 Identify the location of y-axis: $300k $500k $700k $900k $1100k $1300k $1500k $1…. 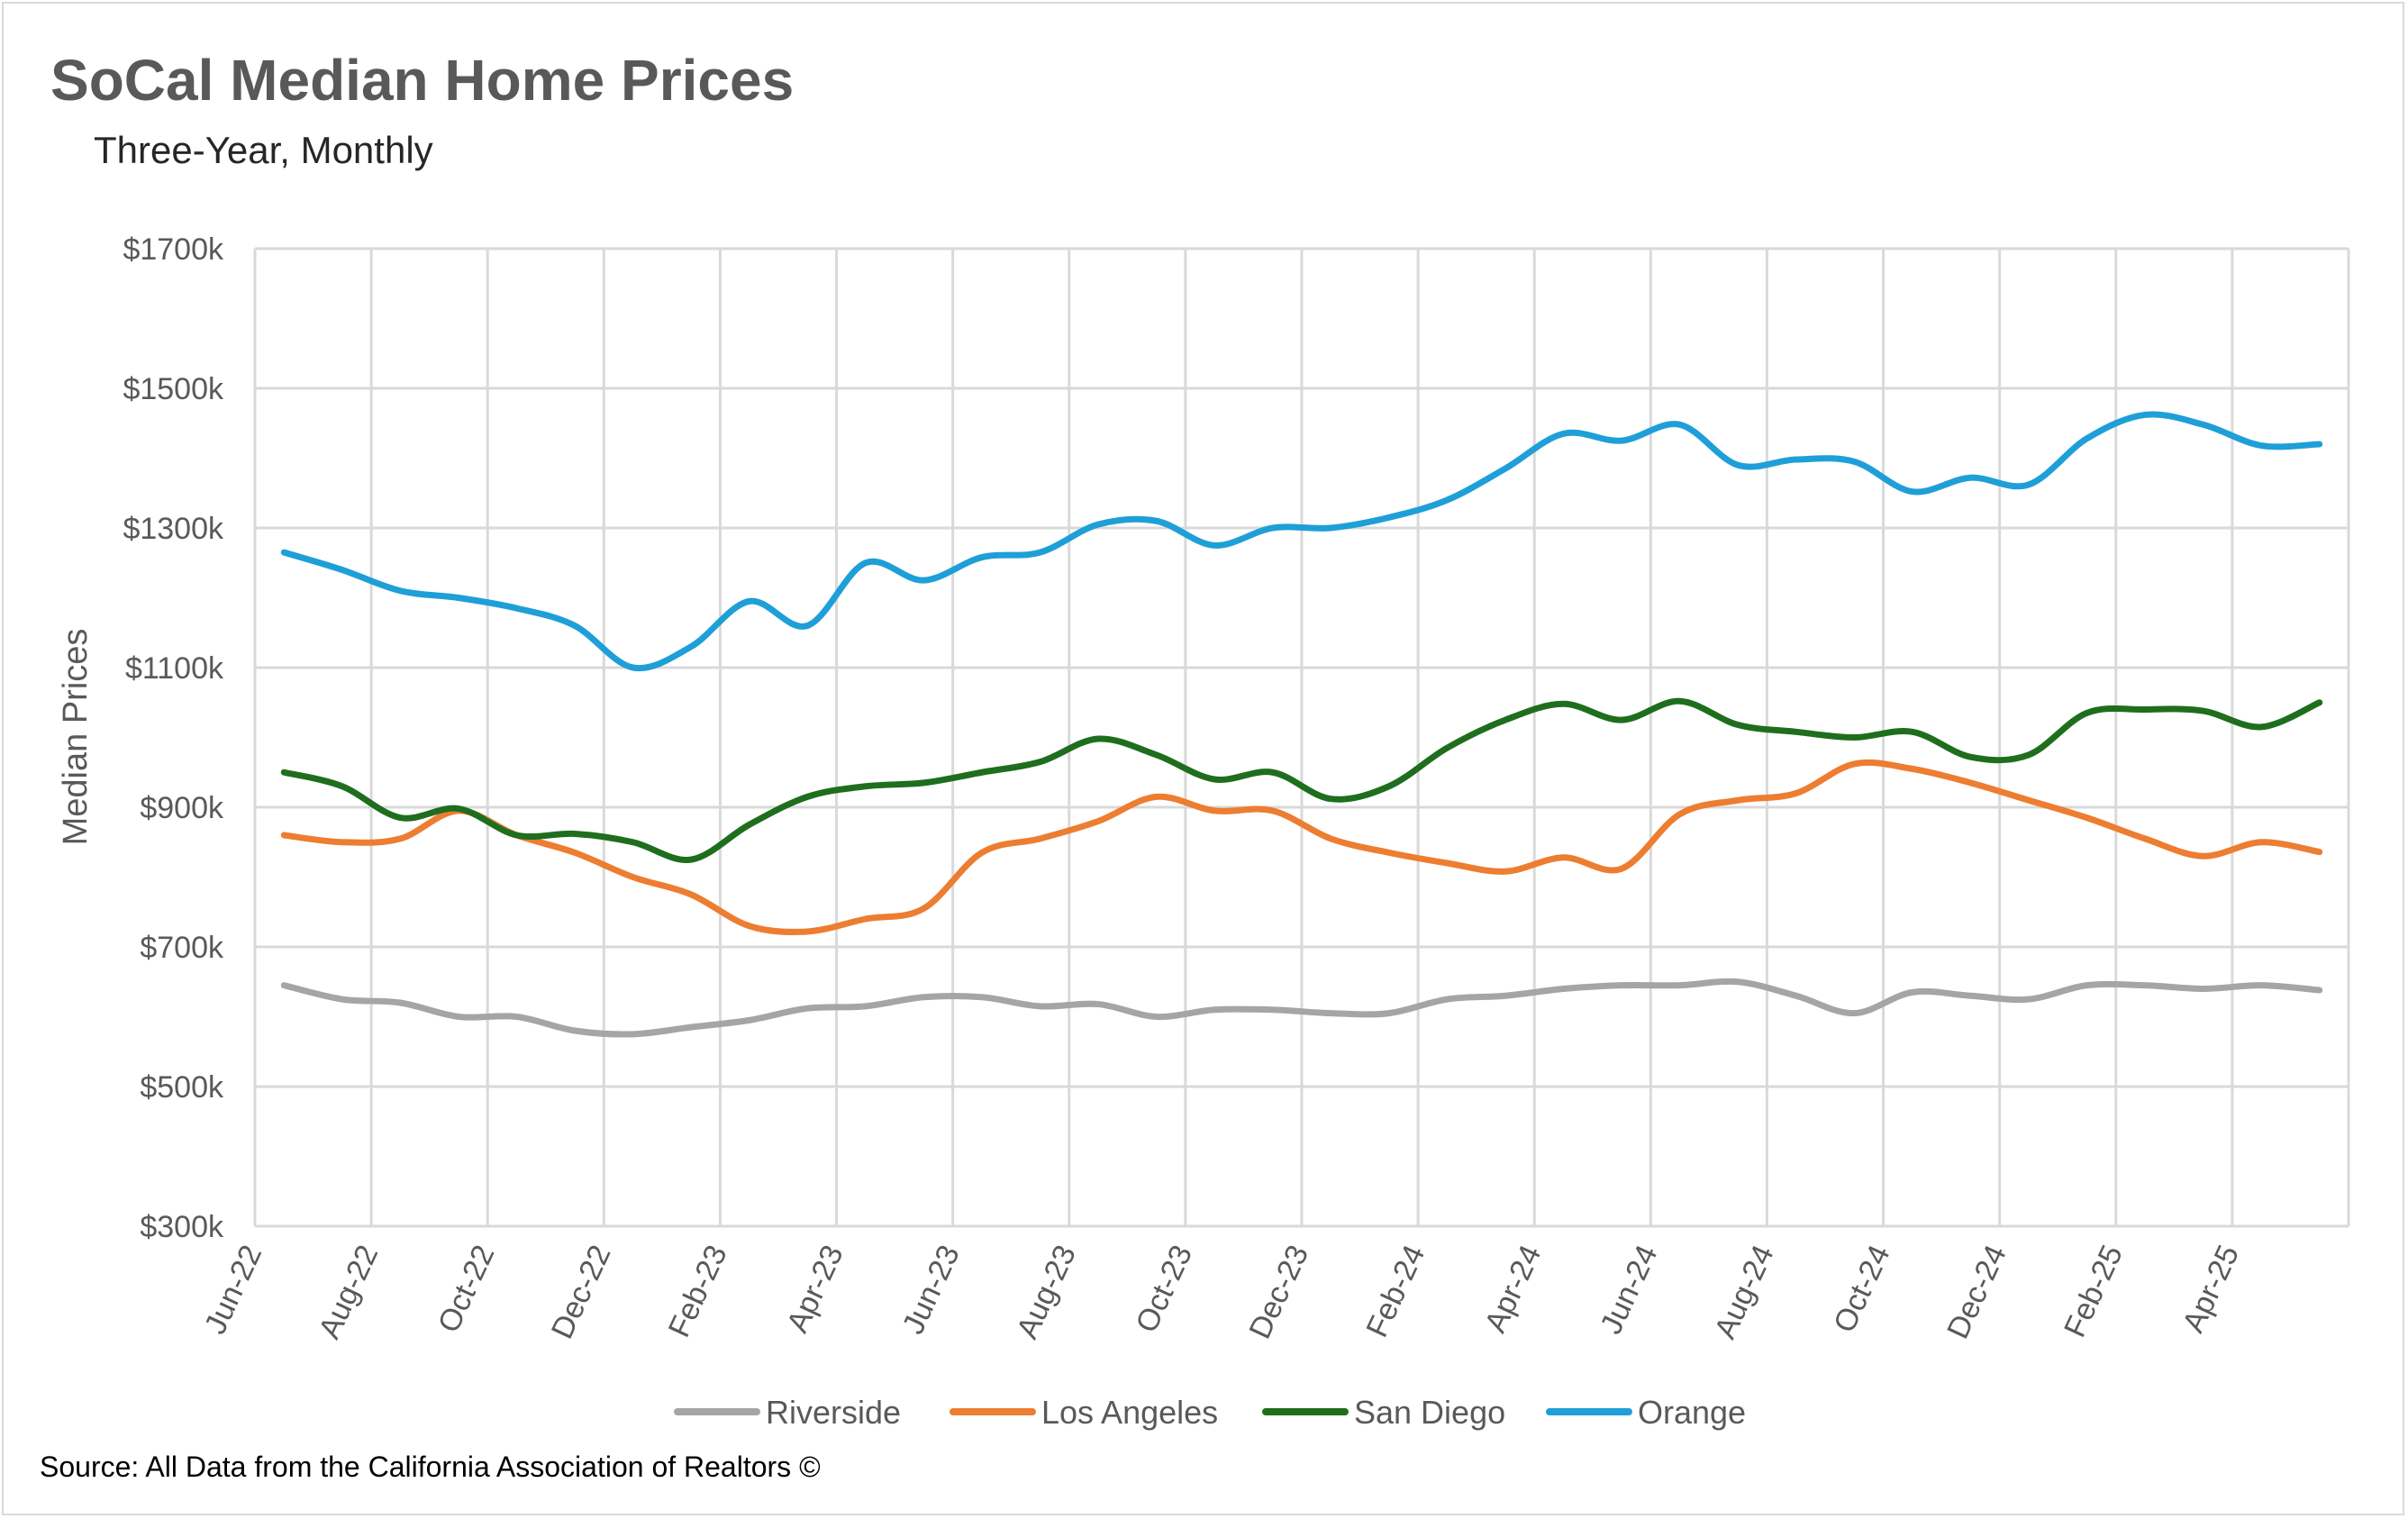
(174, 738).